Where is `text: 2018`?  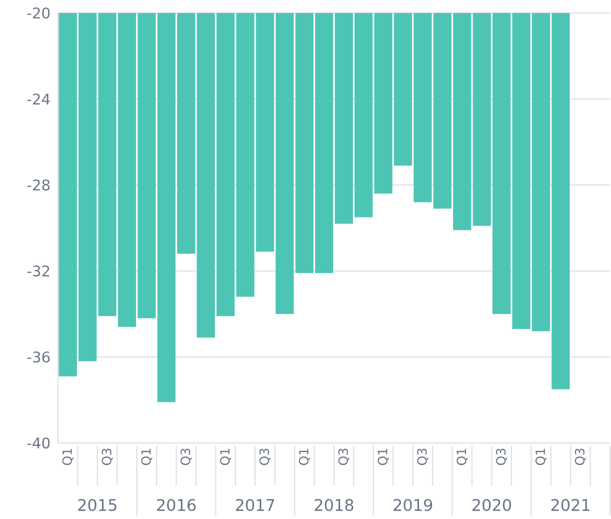 text: 2018 is located at coordinates (334, 505).